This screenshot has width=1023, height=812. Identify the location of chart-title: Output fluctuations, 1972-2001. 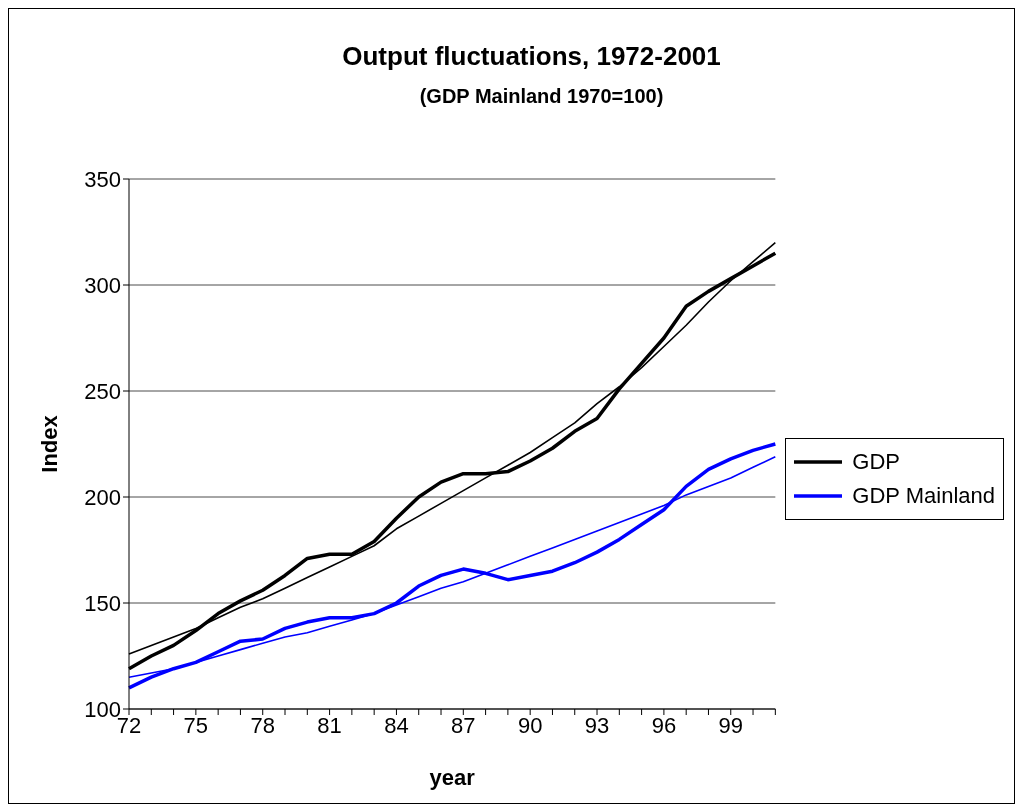
(531, 56).